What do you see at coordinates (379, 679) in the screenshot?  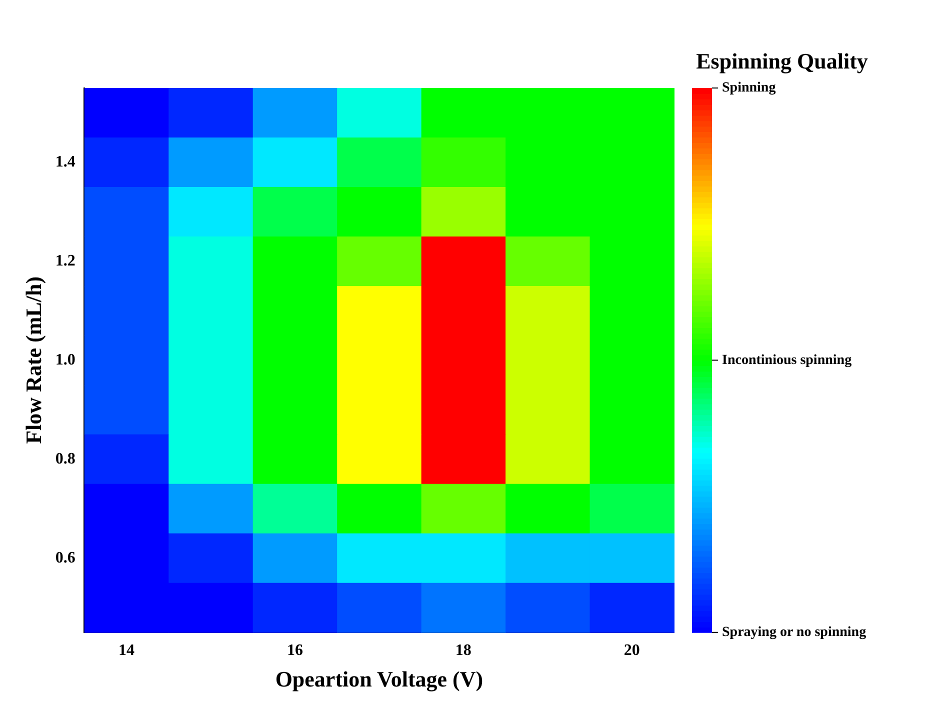 I see `x-axis-title: Opeartion Voltage (V)` at bounding box center [379, 679].